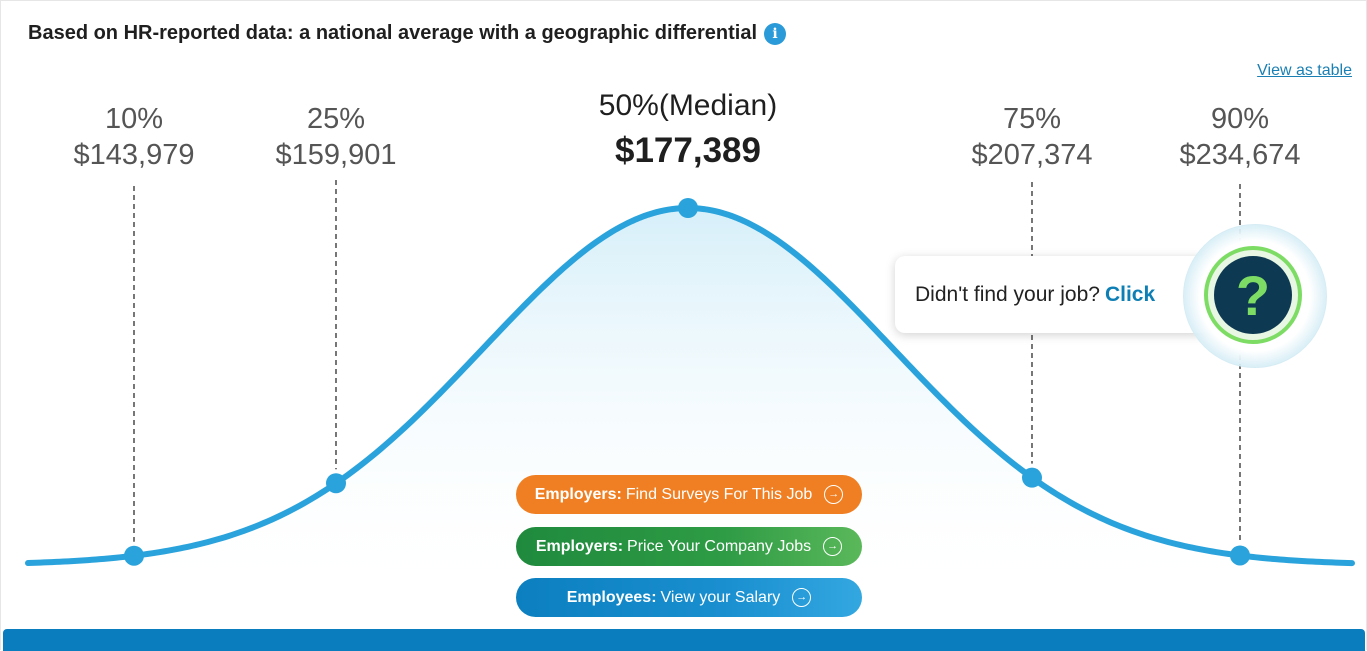 The height and width of the screenshot is (651, 1367). Describe the element at coordinates (1240, 119) in the screenshot. I see `percentile-label: 90%` at that location.